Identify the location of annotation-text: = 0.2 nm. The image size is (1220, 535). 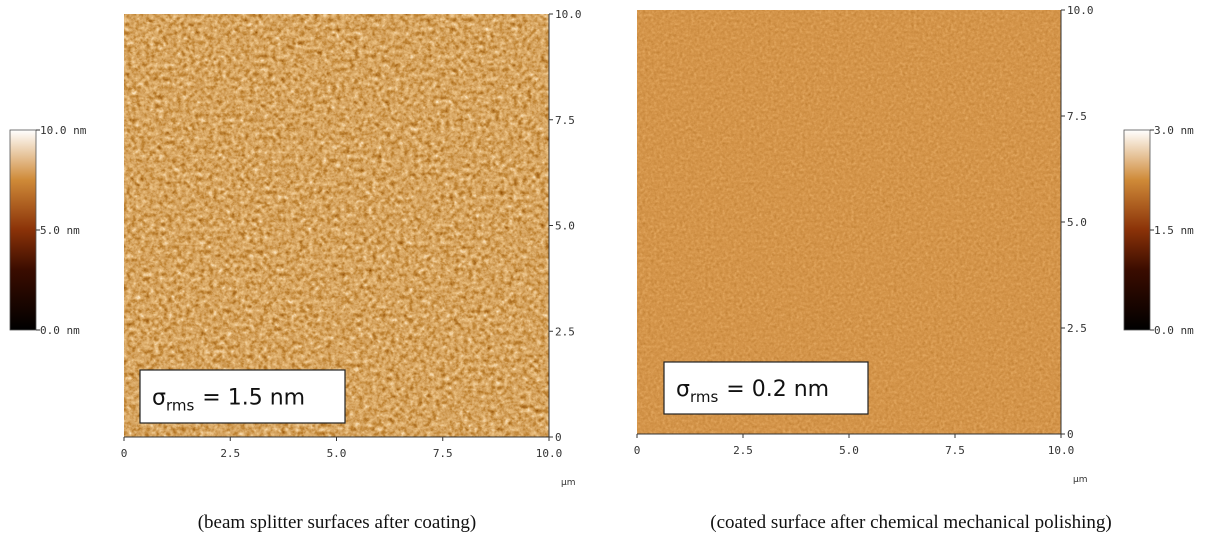
(777, 389).